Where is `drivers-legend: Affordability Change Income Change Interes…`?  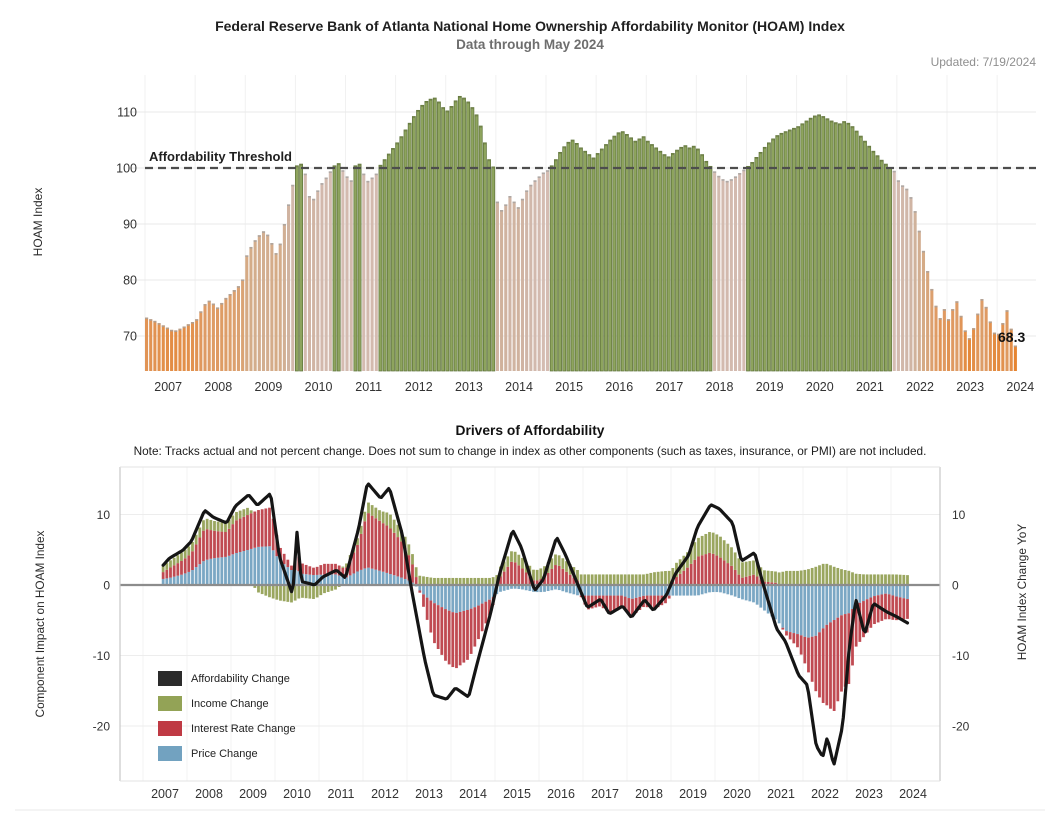 drivers-legend: Affordability Change Income Change Interes… is located at coordinates (227, 716).